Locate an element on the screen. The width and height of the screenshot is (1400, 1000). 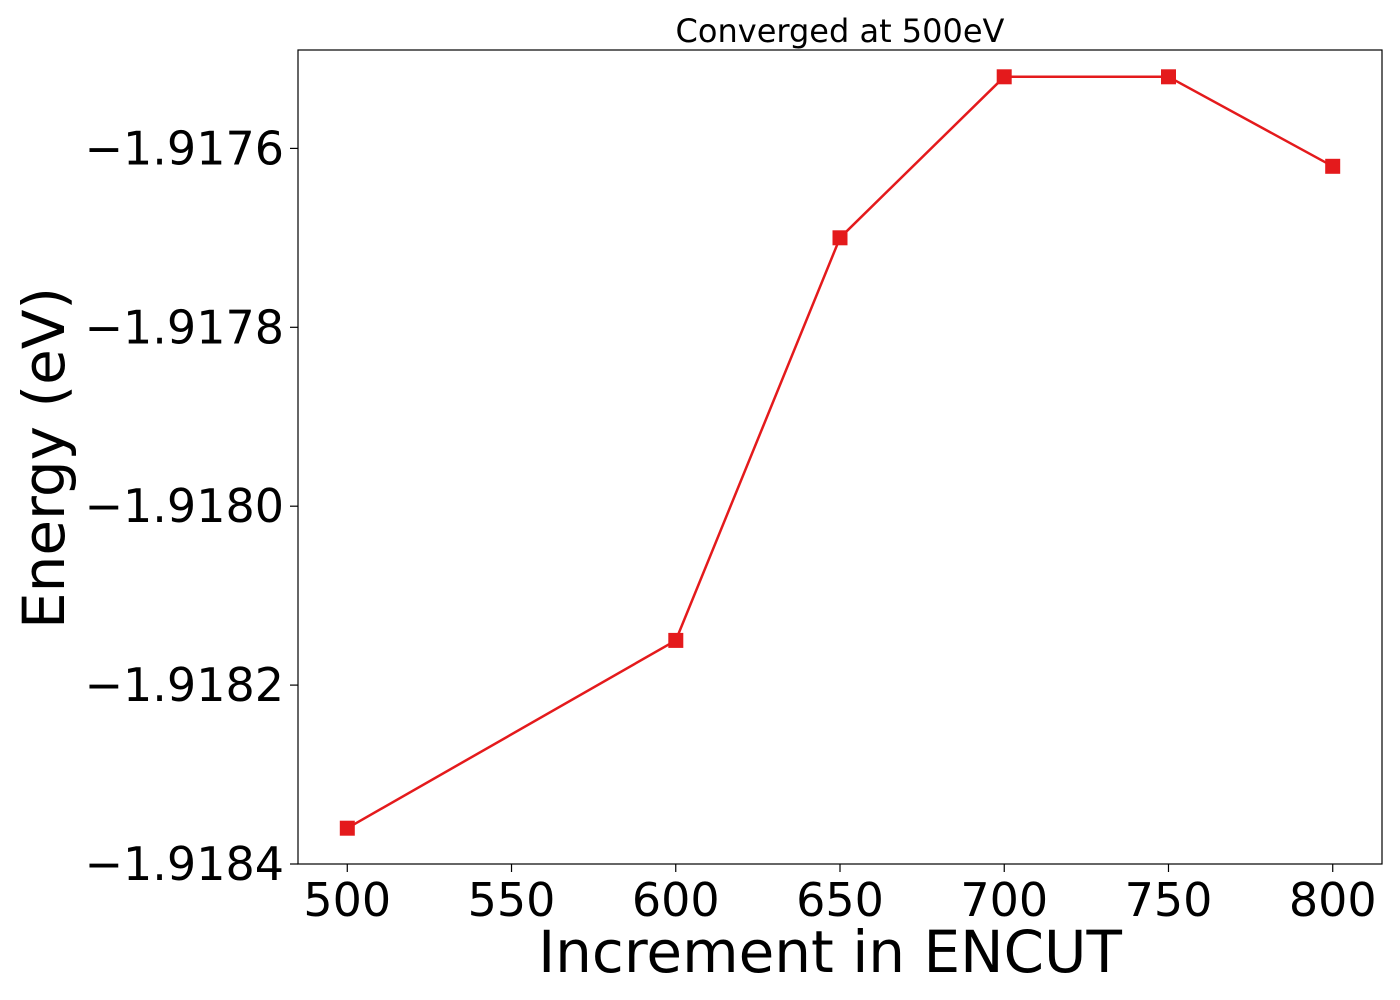
x-tick-label: 650 is located at coordinates (840, 900).